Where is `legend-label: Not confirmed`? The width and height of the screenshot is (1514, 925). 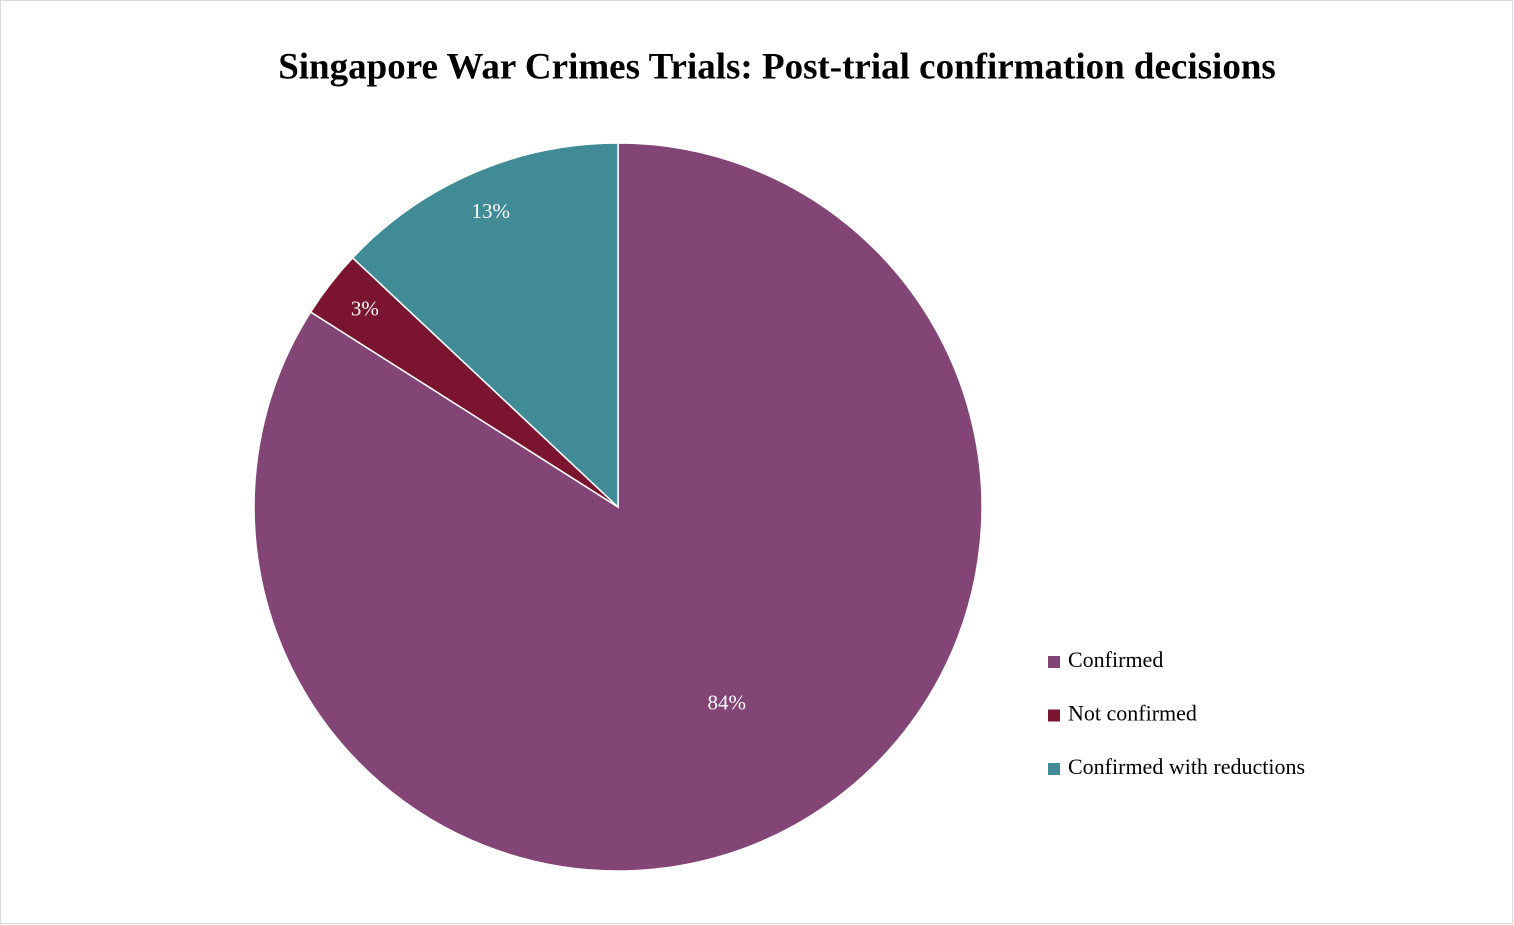 legend-label: Not confirmed is located at coordinates (1132, 713).